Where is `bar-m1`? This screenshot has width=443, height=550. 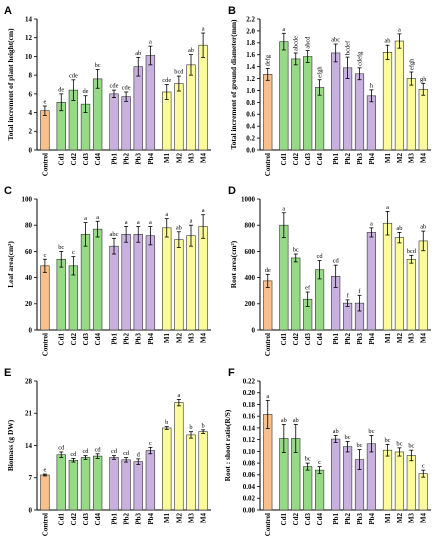
bar-m1 is located at coordinates (387, 101).